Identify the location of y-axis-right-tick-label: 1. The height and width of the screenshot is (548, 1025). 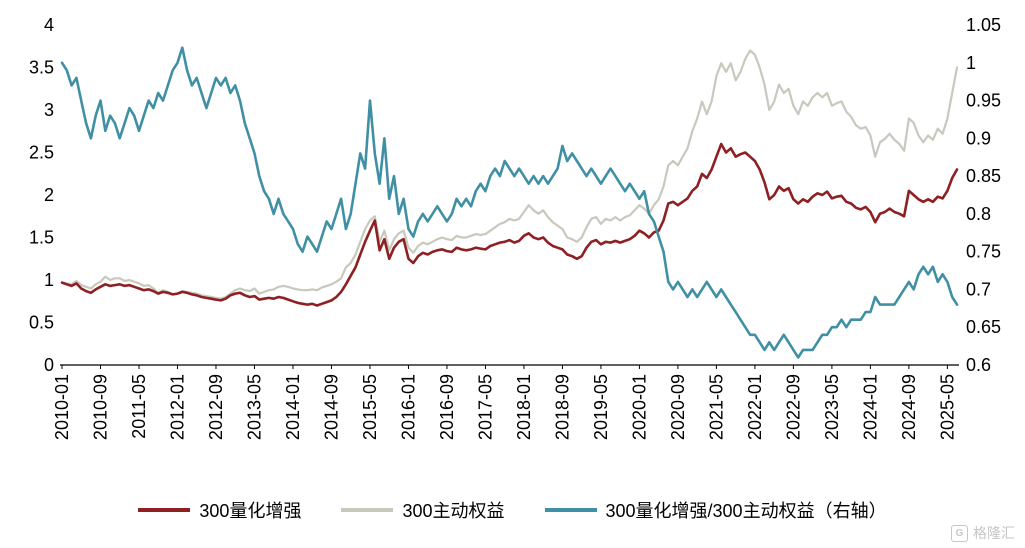
(971, 63).